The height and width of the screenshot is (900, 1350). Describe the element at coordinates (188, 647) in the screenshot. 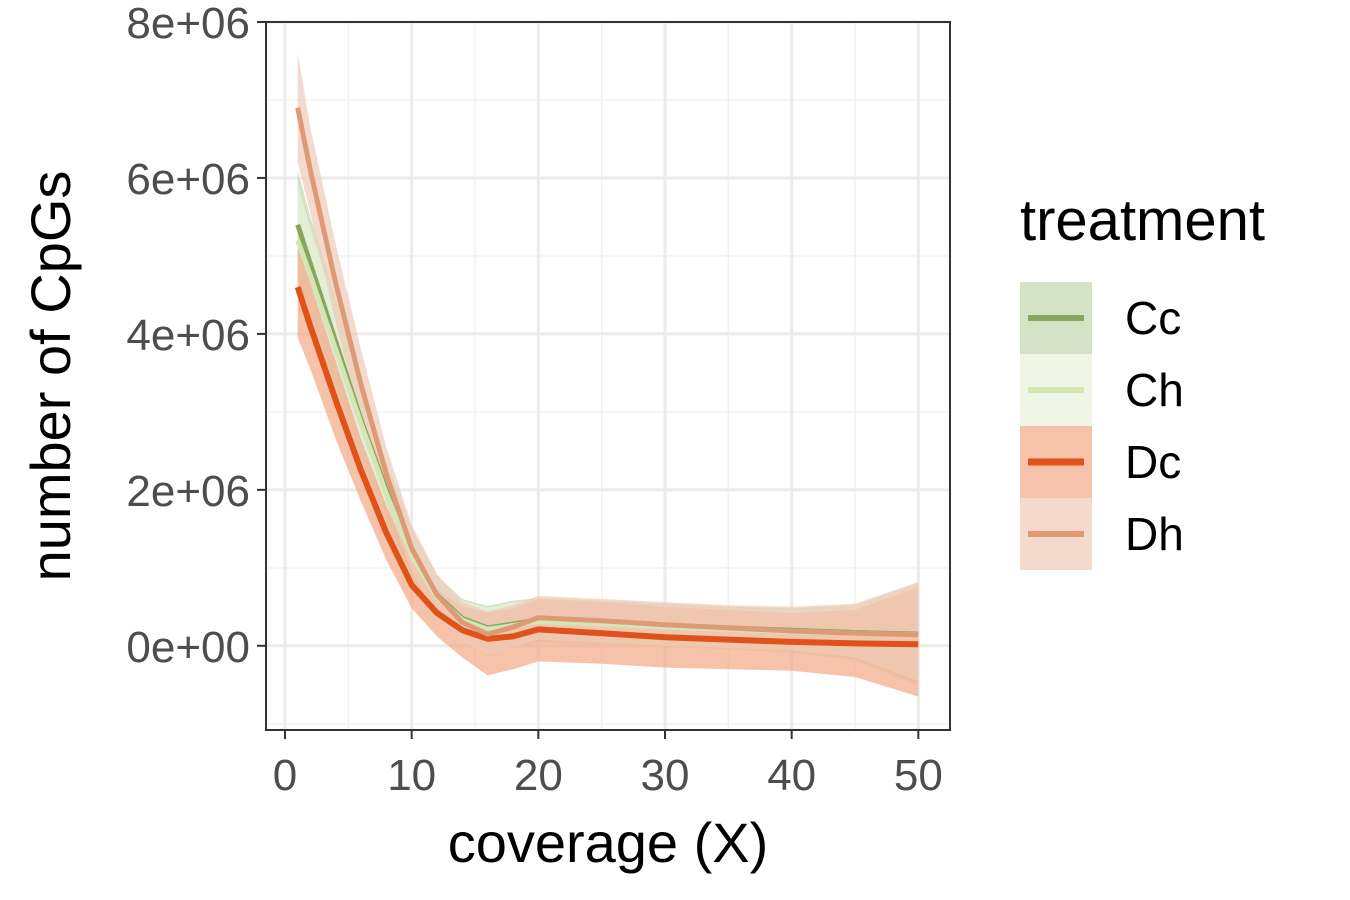

I see `y-tick-label: 0e+00` at that location.